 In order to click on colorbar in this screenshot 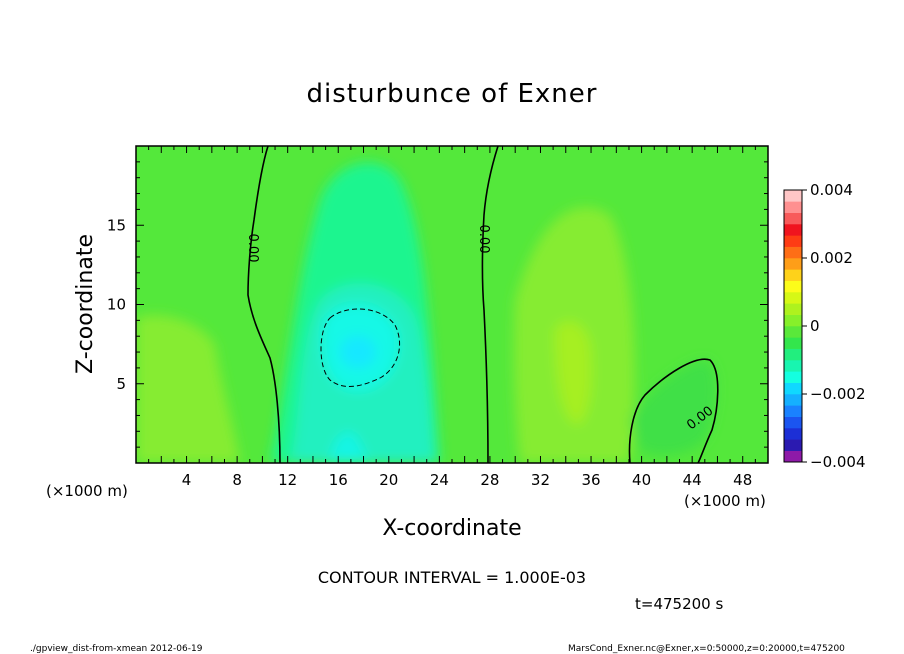, I will do `click(793, 326)`.